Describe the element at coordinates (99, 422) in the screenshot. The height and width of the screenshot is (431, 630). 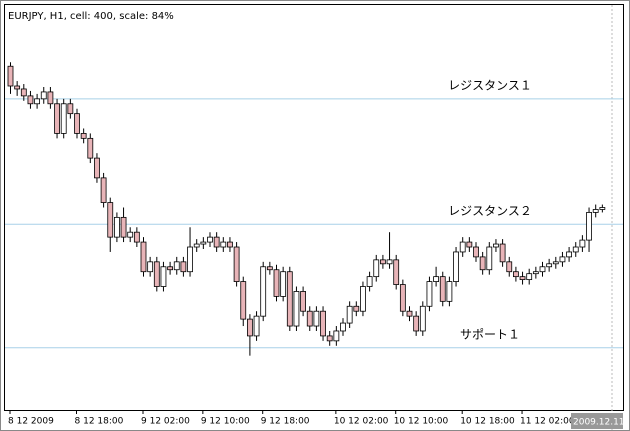
I see `x-tick-label: 8 12 18:00` at that location.